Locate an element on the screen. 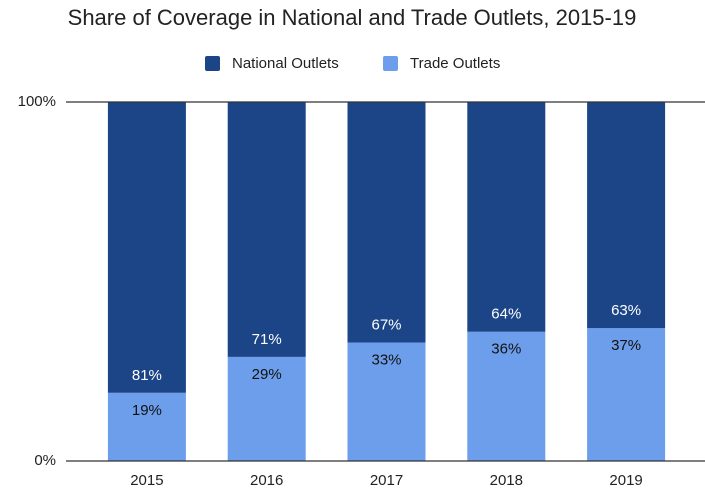  x-tick-label: 2019 is located at coordinates (625, 480).